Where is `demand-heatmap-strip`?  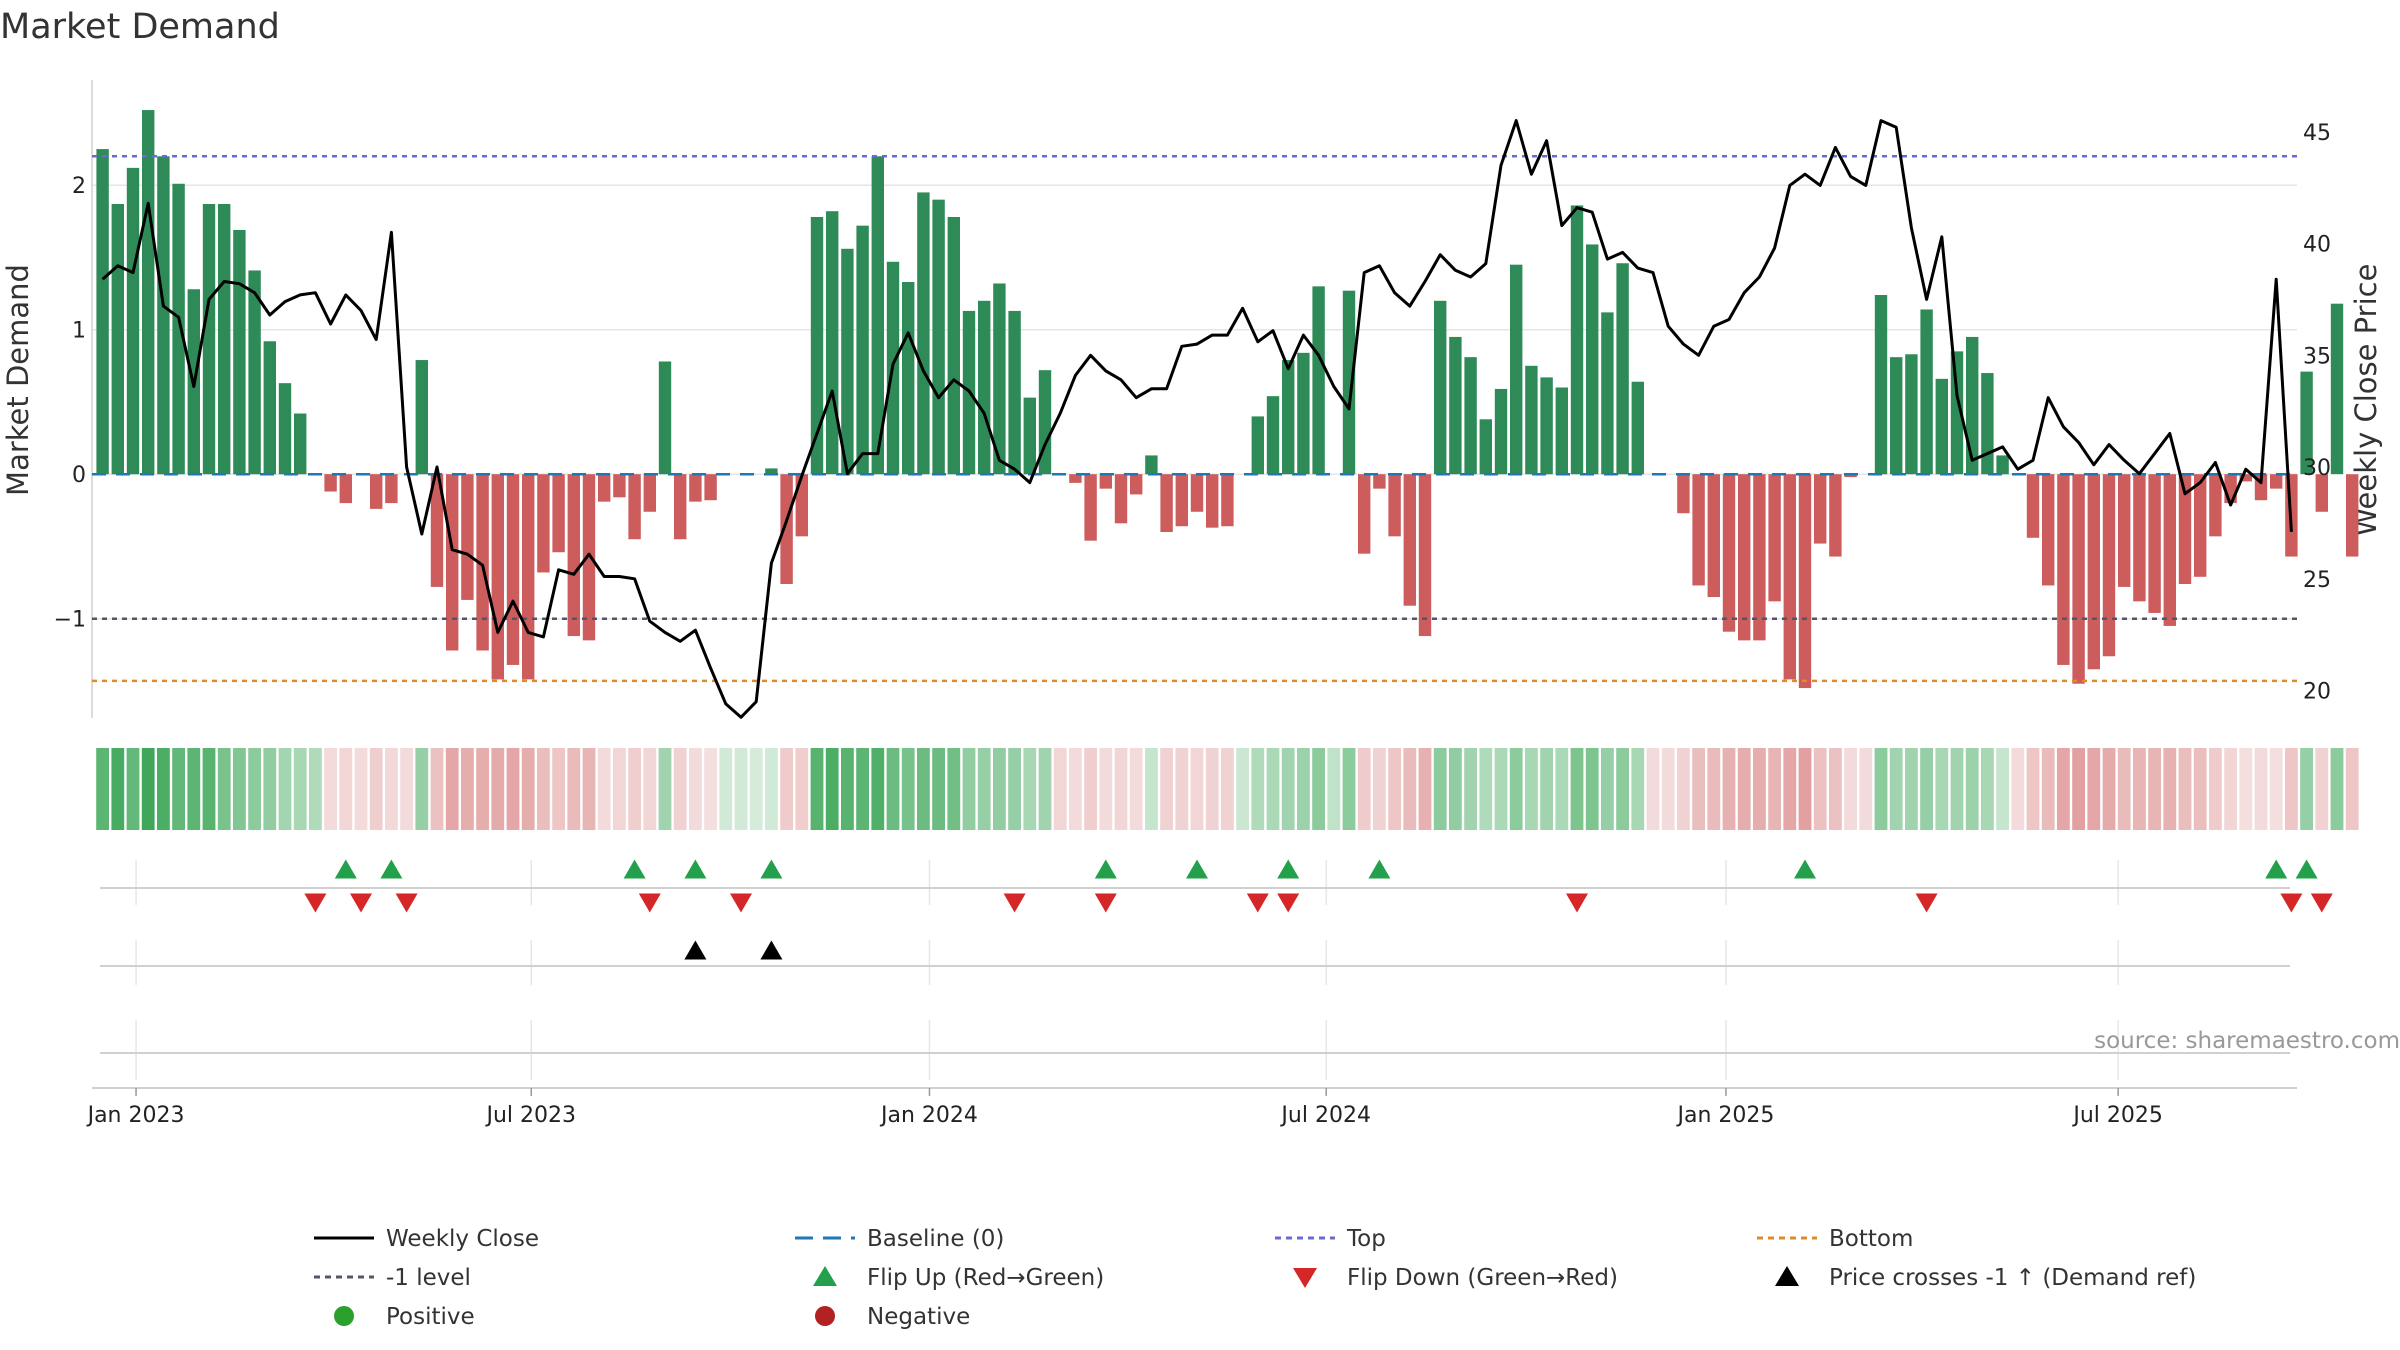 demand-heatmap-strip is located at coordinates (1227, 789).